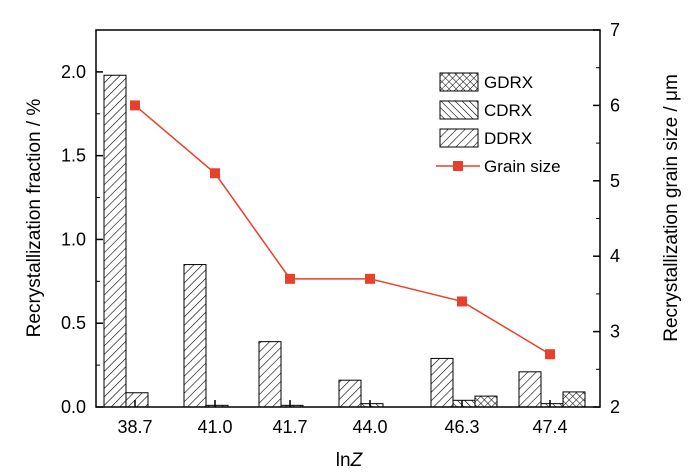  What do you see at coordinates (289, 427) in the screenshot?
I see `x-tick-label-41.7: 41.7` at bounding box center [289, 427].